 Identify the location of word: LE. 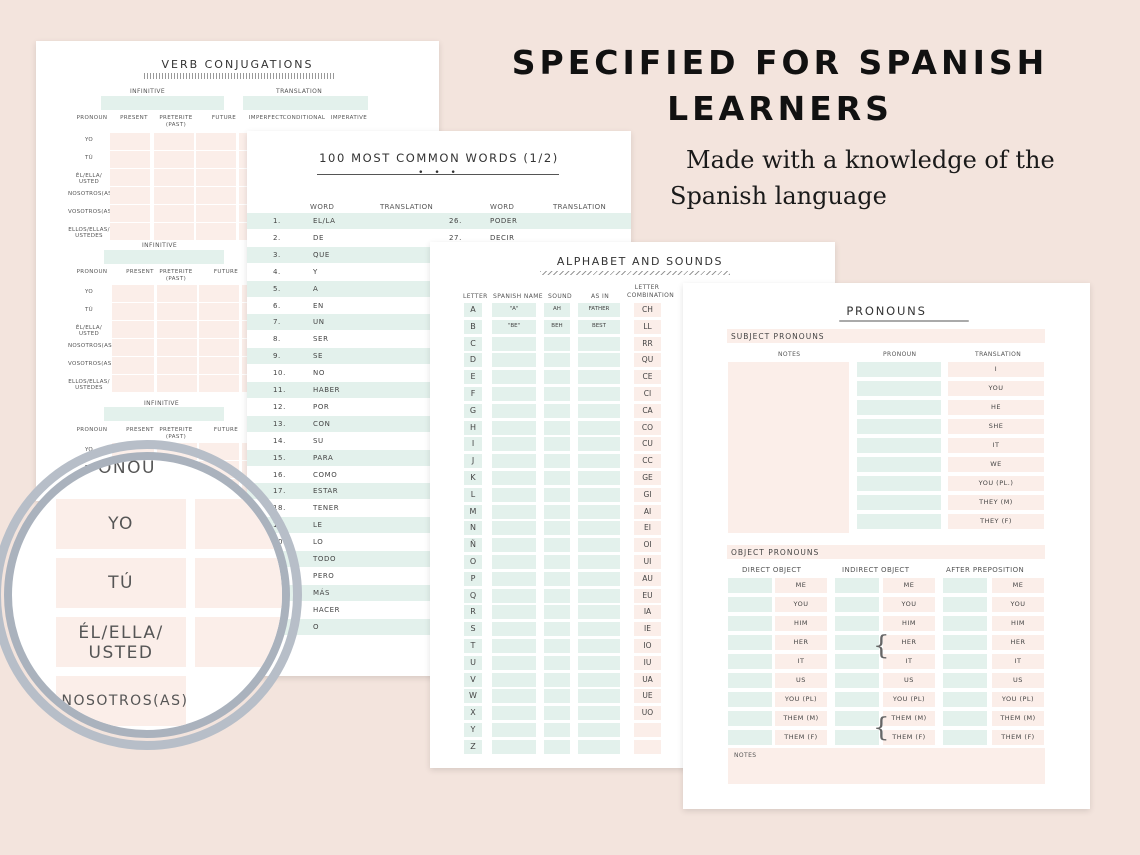
(318, 525).